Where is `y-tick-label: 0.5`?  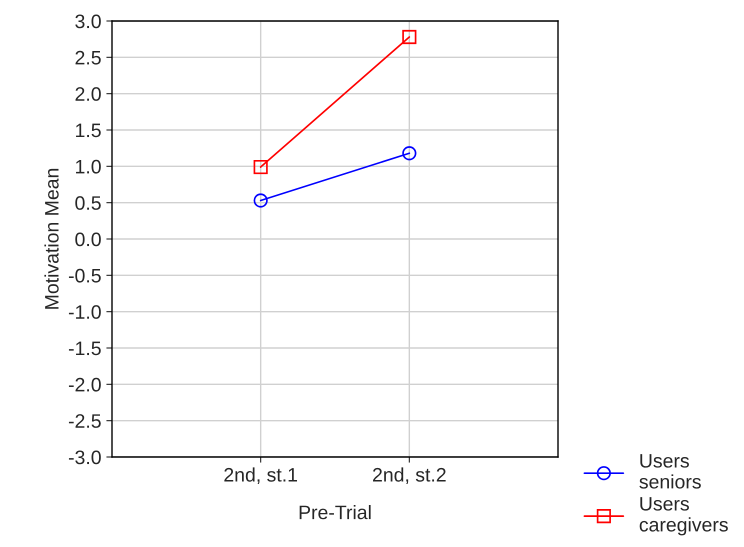 y-tick-label: 0.5 is located at coordinates (88, 203).